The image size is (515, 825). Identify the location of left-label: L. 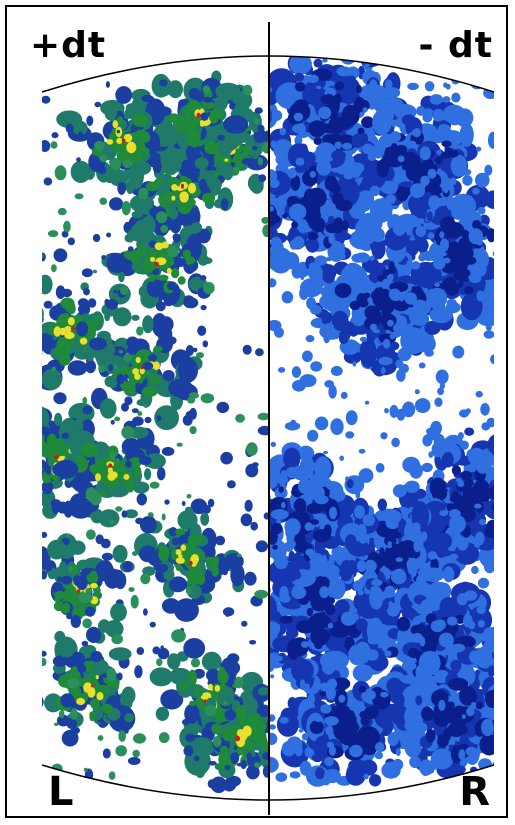
(61, 792).